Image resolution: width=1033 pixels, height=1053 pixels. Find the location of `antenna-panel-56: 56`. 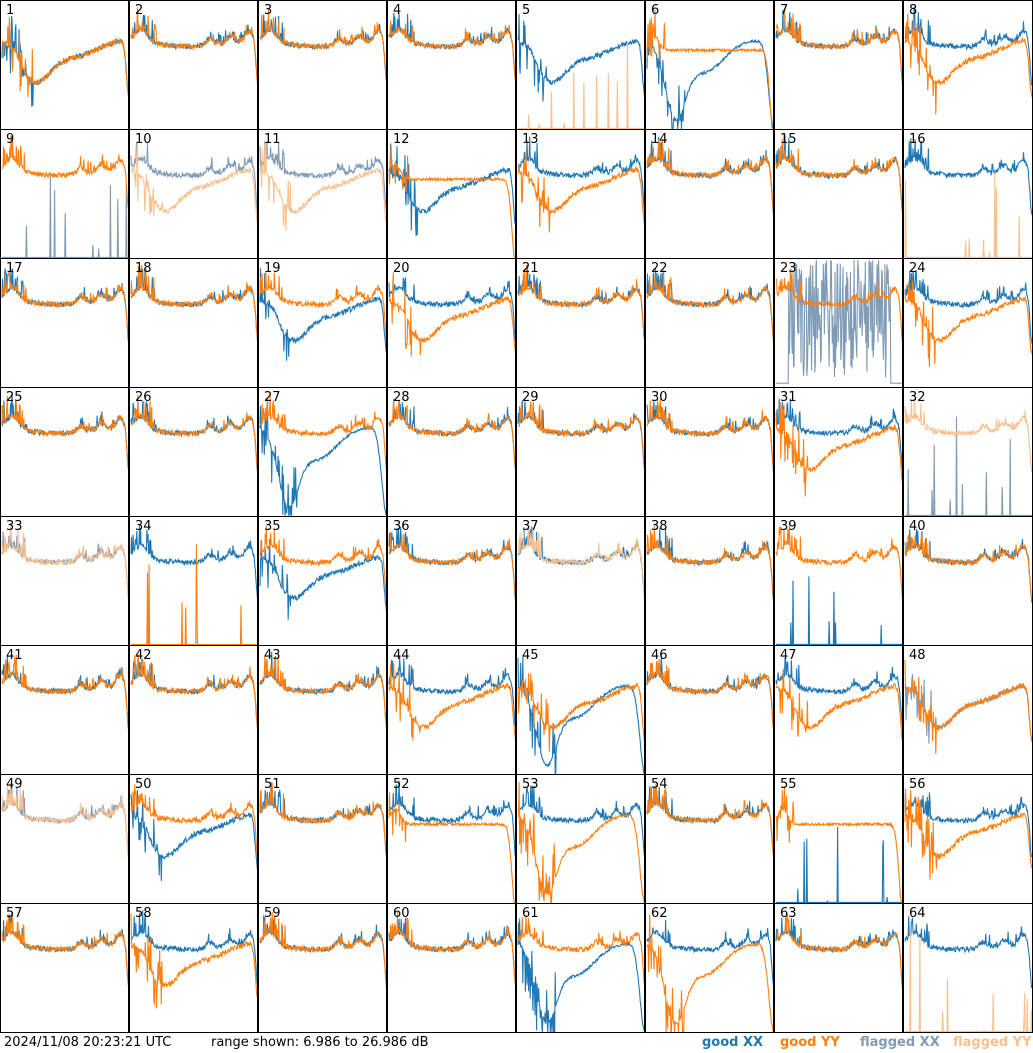

antenna-panel-56: 56 is located at coordinates (968, 839).